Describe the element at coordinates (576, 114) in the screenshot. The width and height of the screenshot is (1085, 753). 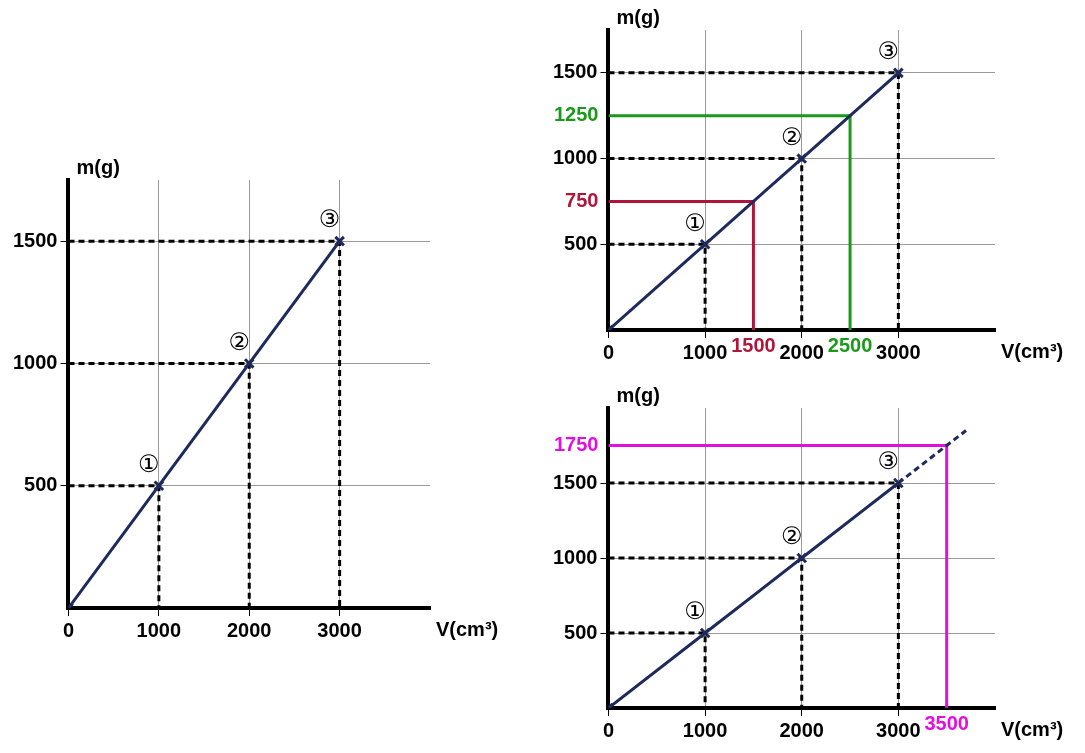
I see `annotation: 1250` at that location.